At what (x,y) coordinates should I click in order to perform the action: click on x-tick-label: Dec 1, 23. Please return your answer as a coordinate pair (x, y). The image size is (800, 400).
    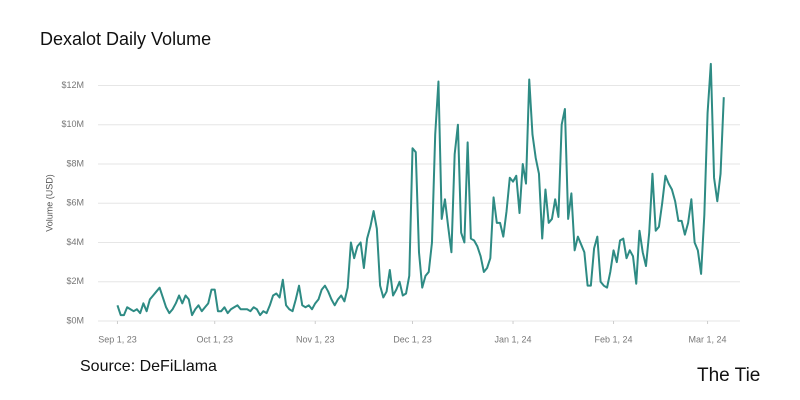
    Looking at the image, I should click on (412, 339).